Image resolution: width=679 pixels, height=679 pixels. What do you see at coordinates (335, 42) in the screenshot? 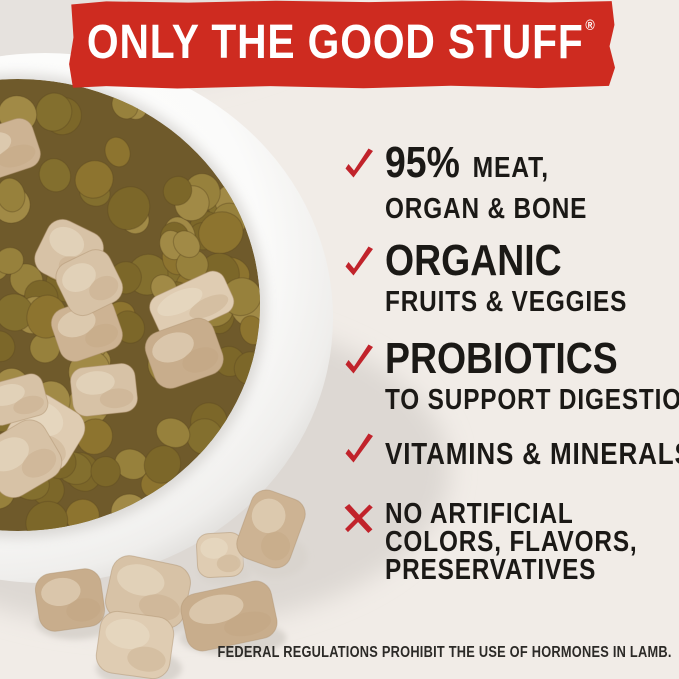
I see `banner-title-text: ONLY THE GOOD STUFF` at bounding box center [335, 42].